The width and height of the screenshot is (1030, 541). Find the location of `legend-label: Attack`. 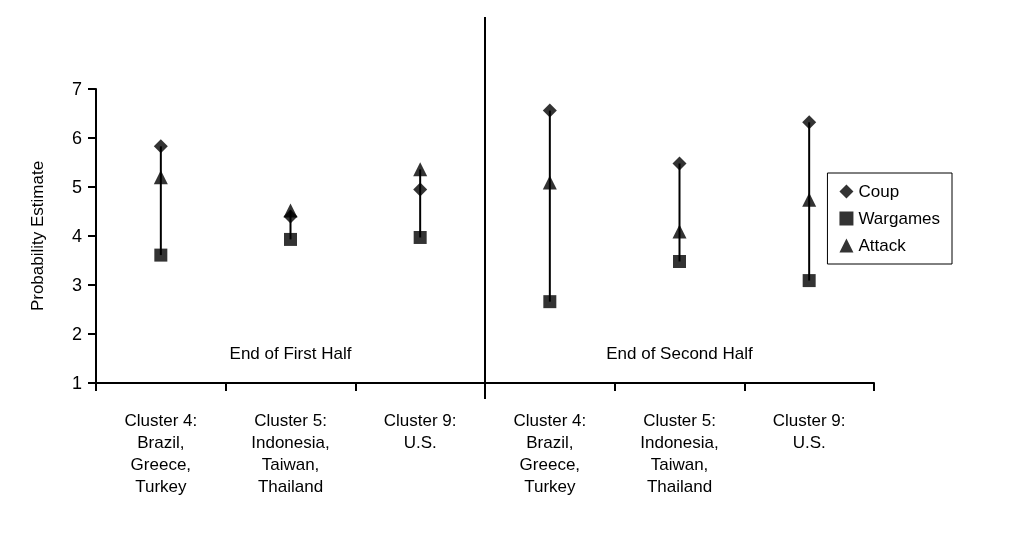

legend-label: Attack is located at coordinates (882, 245).